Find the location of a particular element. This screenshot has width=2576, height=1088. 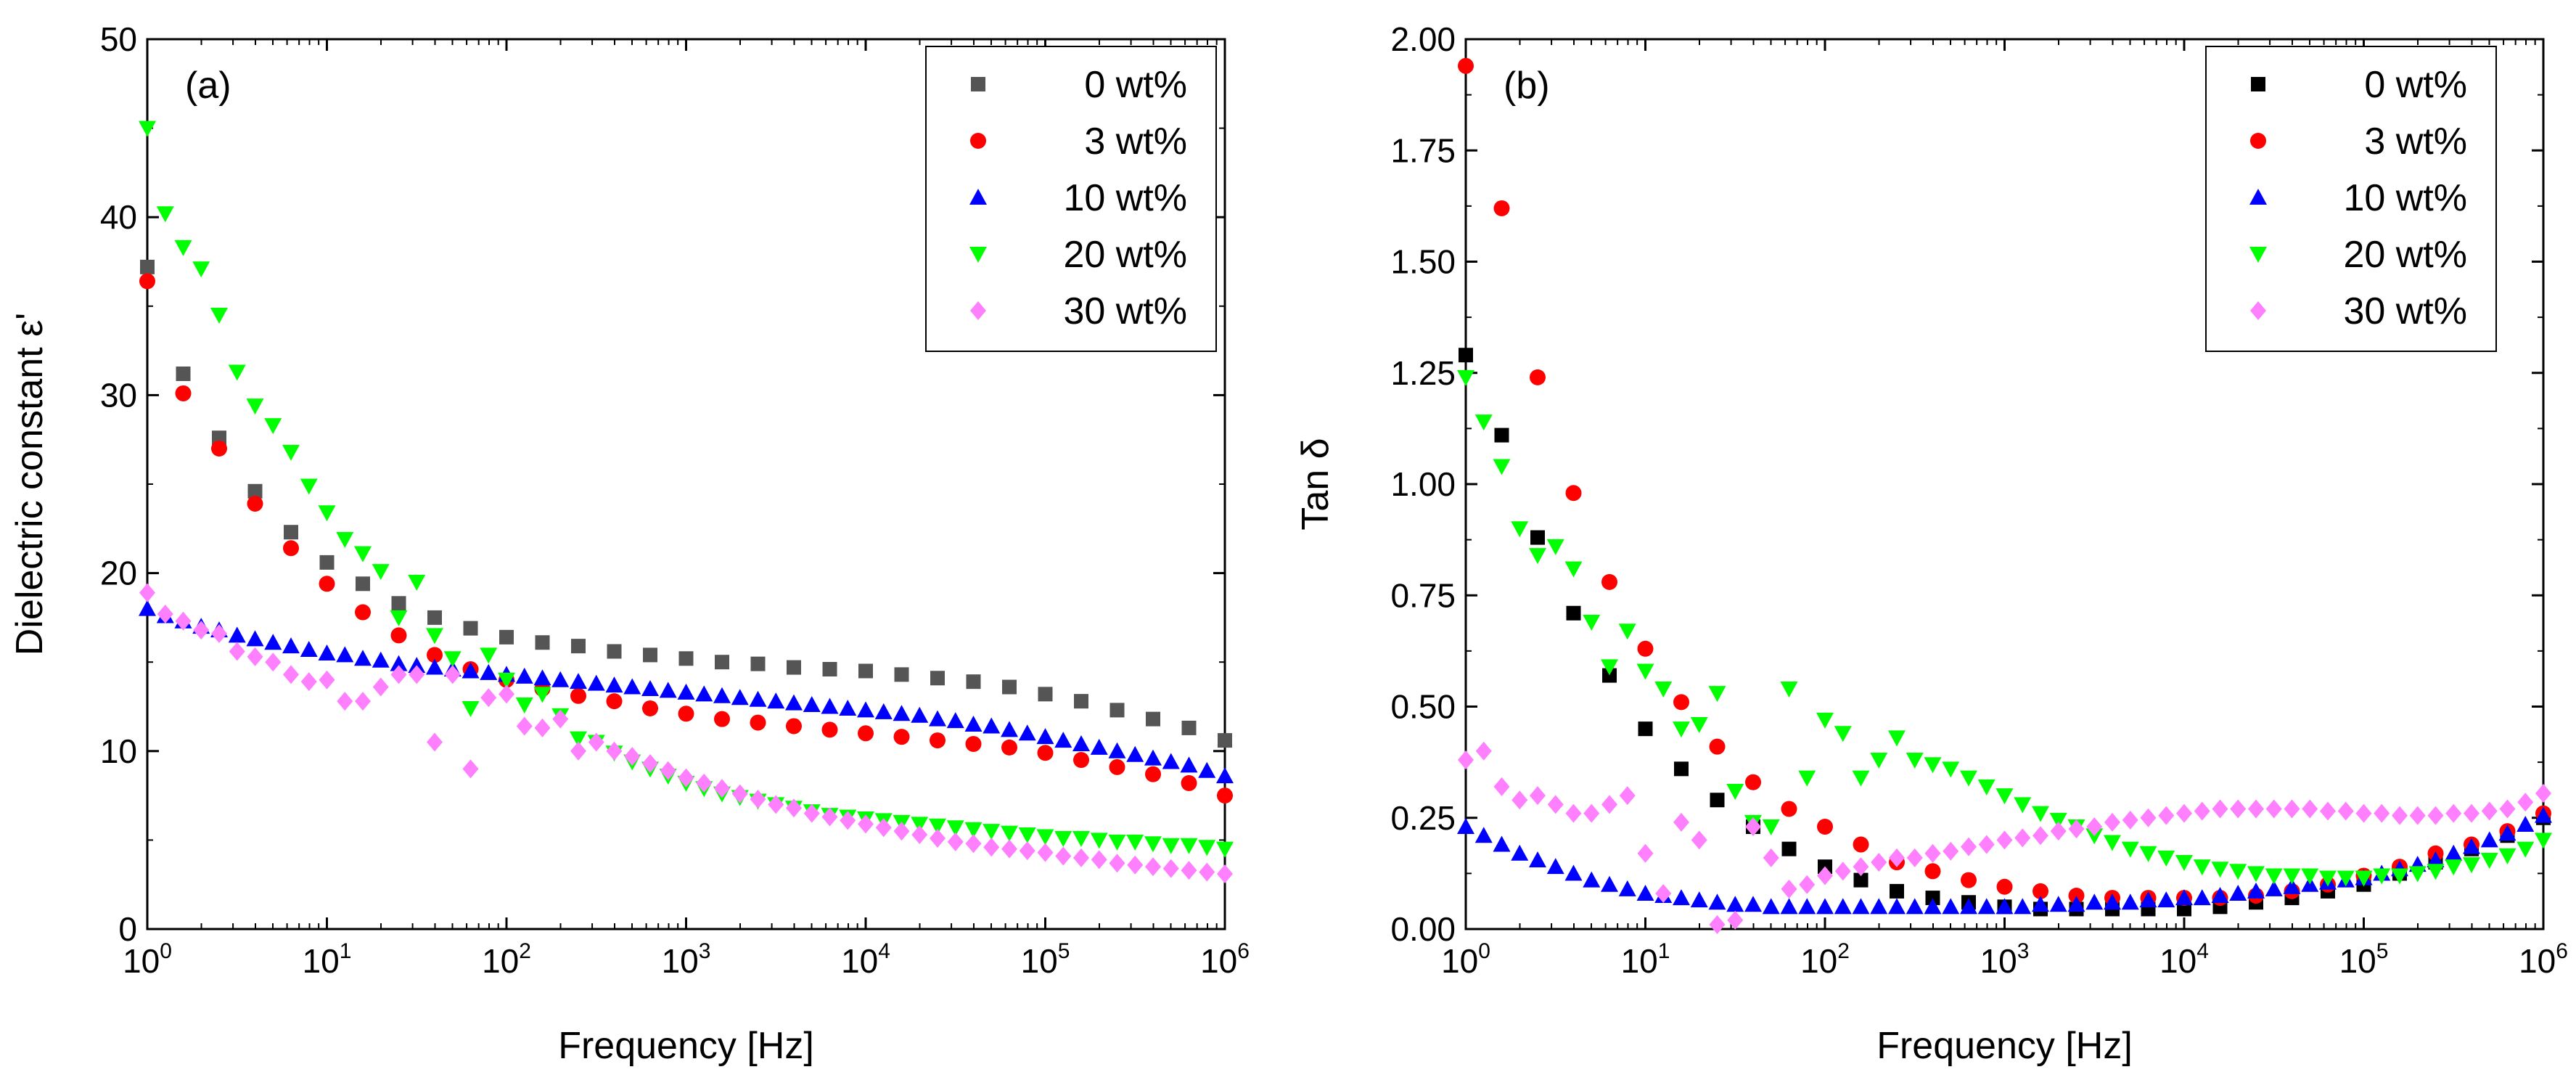

legend-marker is located at coordinates (978, 141).